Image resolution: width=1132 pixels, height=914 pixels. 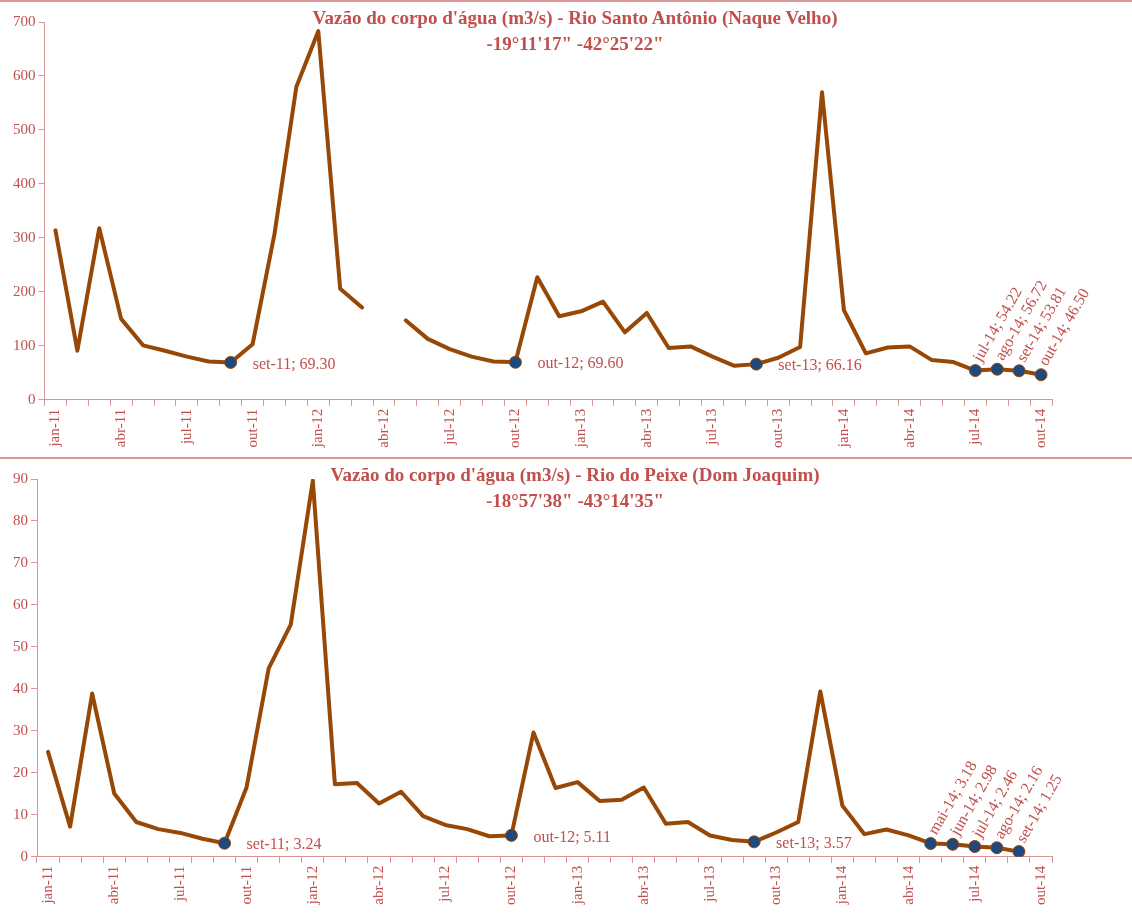 I want to click on y-tick-label: 50, so click(x=20, y=645).